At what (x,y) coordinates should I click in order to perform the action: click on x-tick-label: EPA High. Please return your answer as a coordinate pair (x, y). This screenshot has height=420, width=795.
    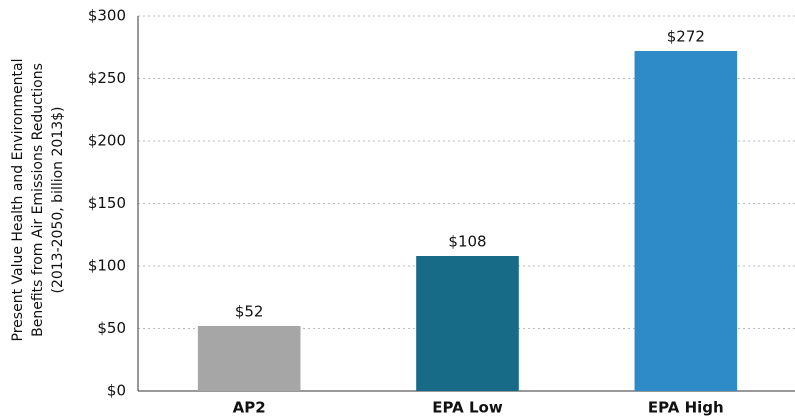
    Looking at the image, I should click on (686, 408).